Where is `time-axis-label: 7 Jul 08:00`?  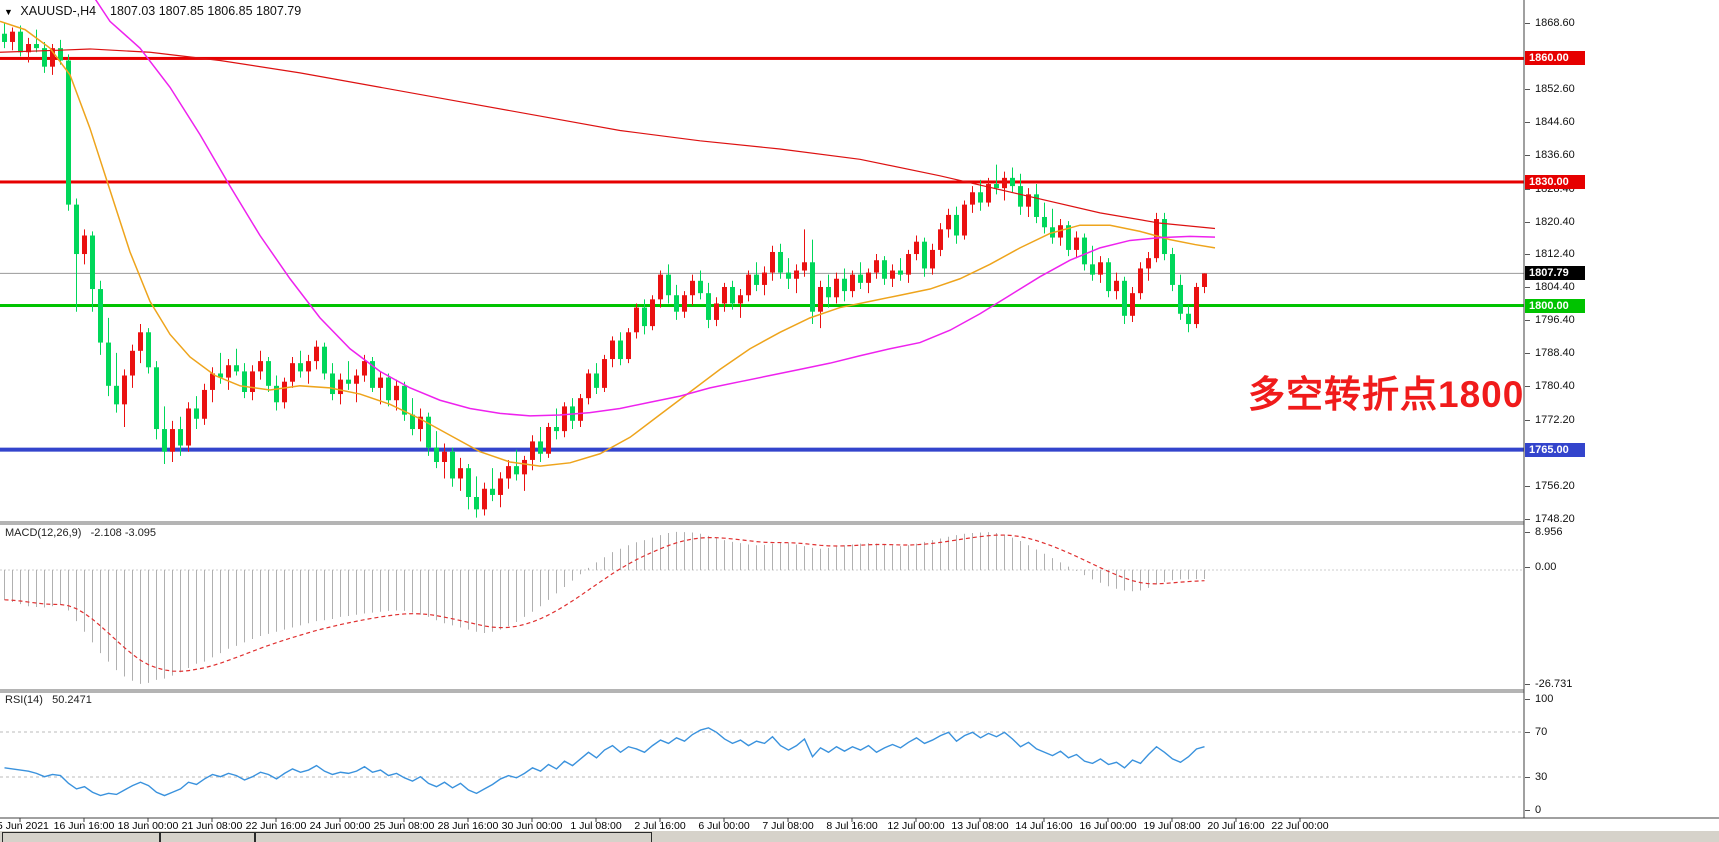 time-axis-label: 7 Jul 08:00 is located at coordinates (788, 826).